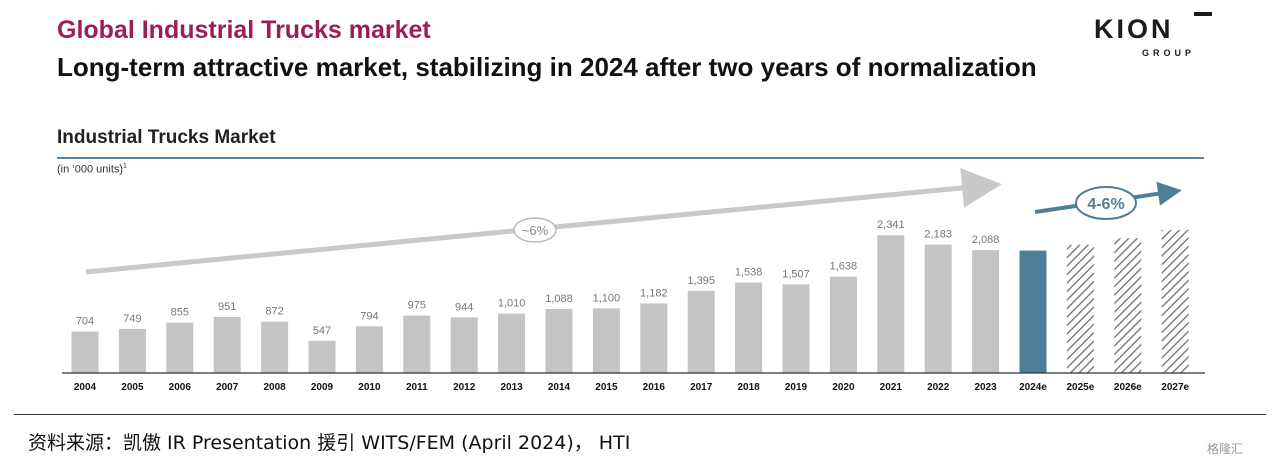  Describe the element at coordinates (322, 331) in the screenshot. I see `value-label-2009: 547` at that location.